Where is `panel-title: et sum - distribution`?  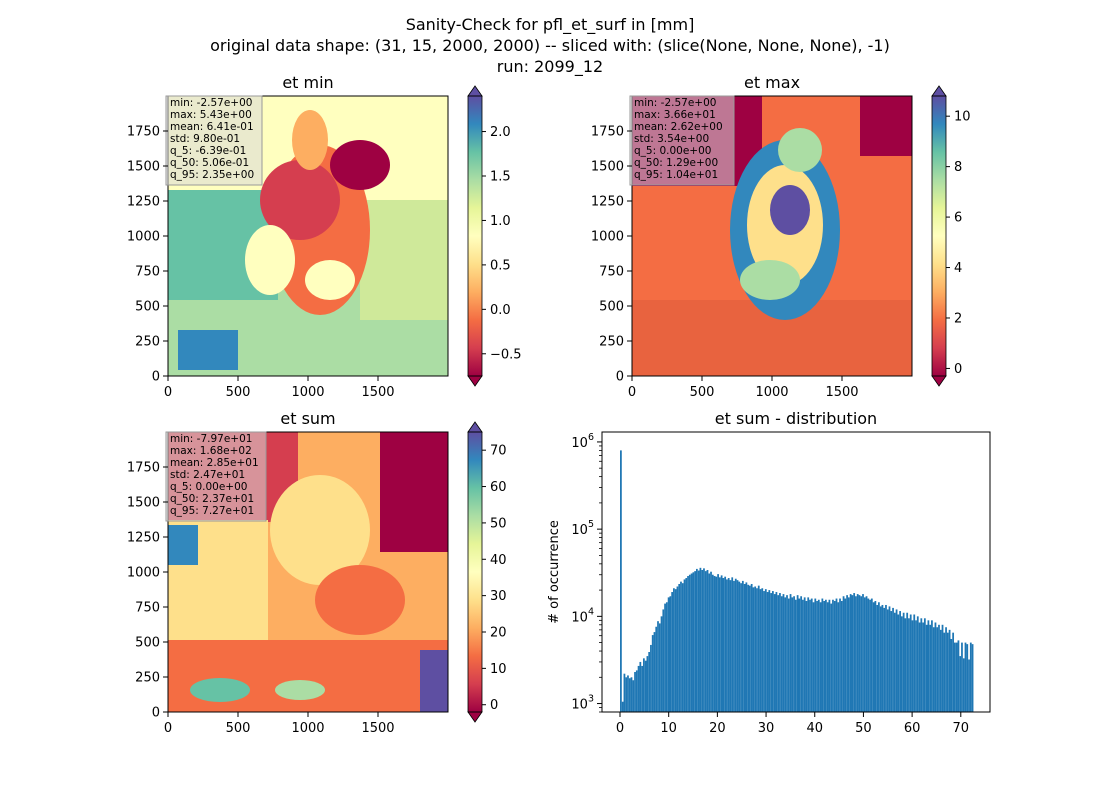 panel-title: et sum - distribution is located at coordinates (796, 418).